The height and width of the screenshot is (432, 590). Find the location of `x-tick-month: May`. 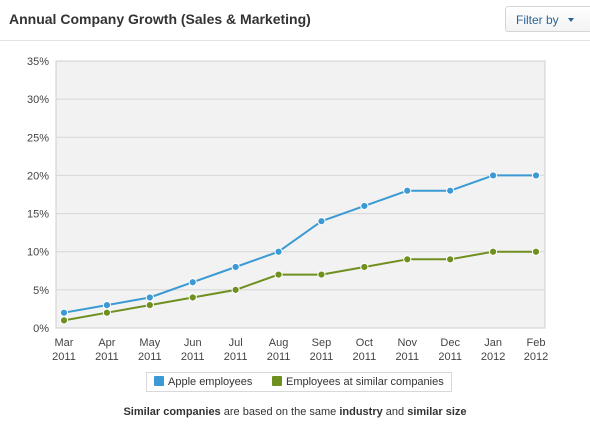

x-tick-month: May is located at coordinates (149, 343).